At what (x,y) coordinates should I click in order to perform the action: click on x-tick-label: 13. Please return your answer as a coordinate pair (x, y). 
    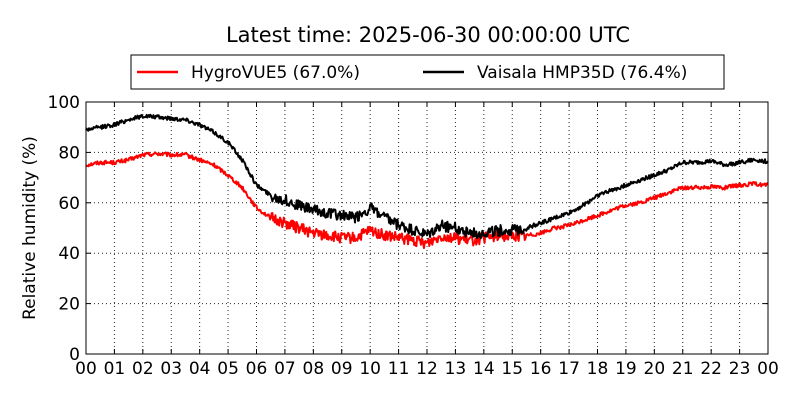
    Looking at the image, I should click on (456, 369).